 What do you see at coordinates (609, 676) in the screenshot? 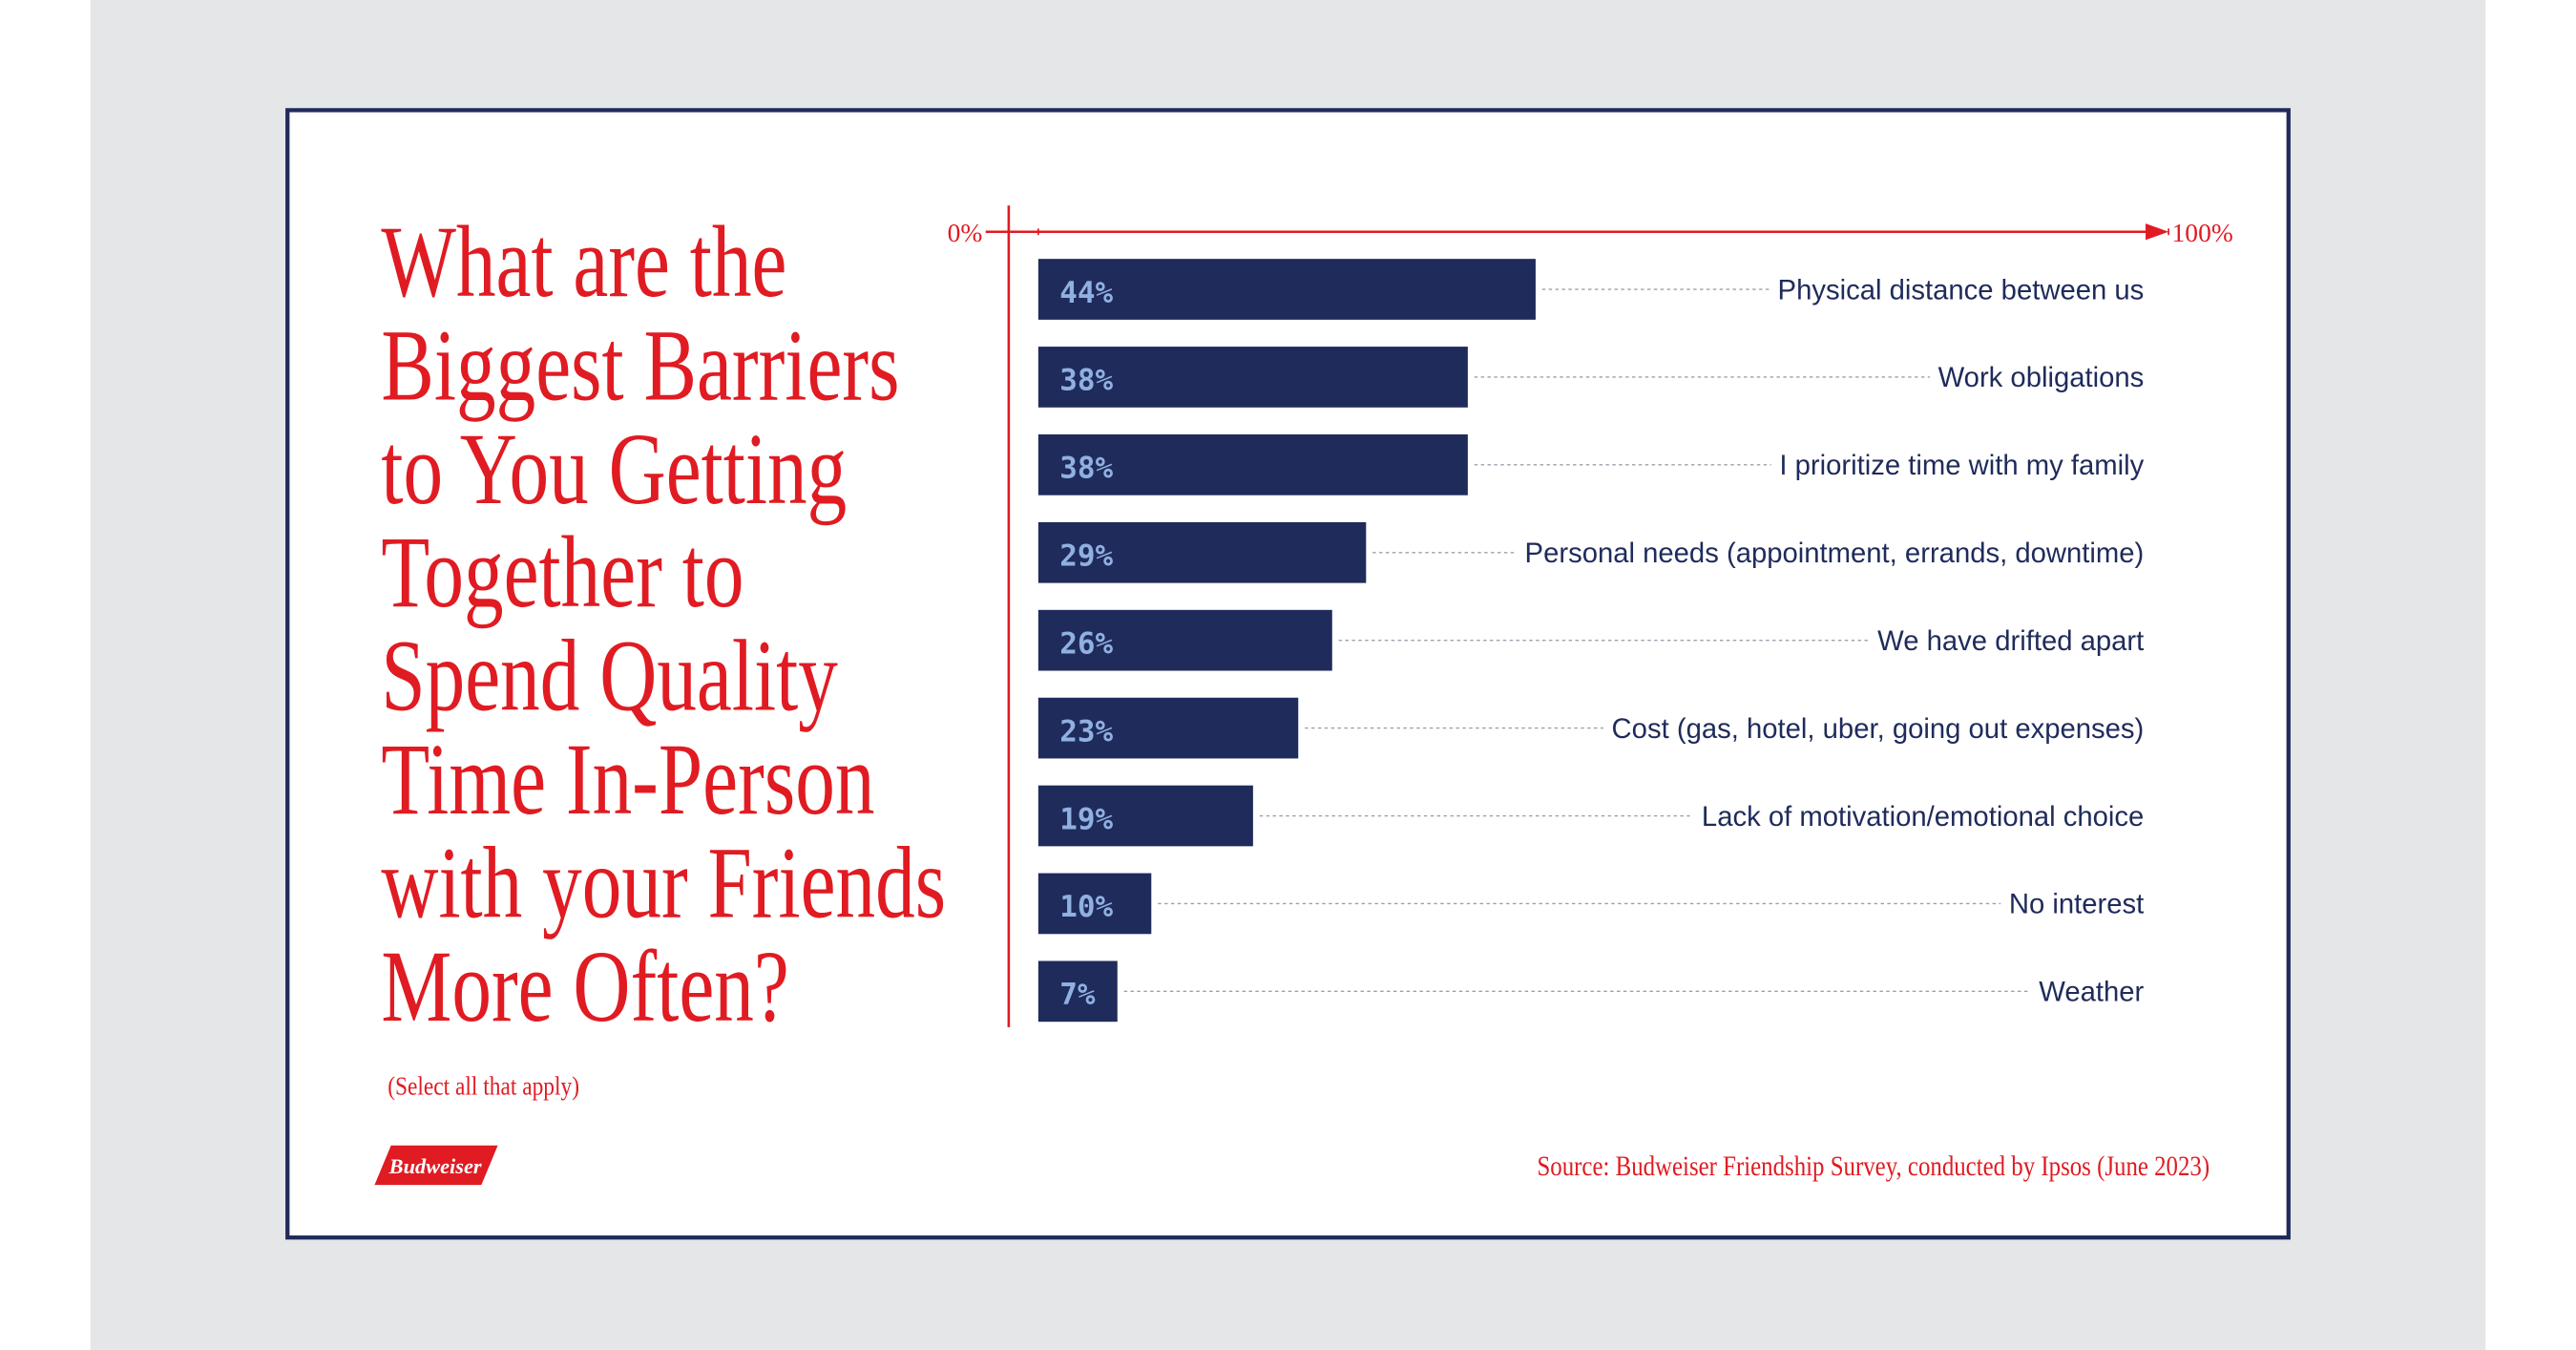
I see `title-line: Spend Quality` at bounding box center [609, 676].